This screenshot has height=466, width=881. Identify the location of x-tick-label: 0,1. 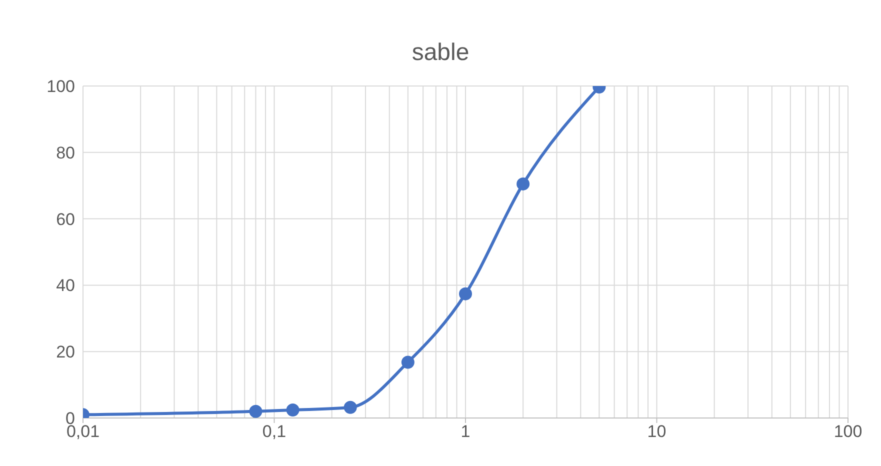
(274, 432).